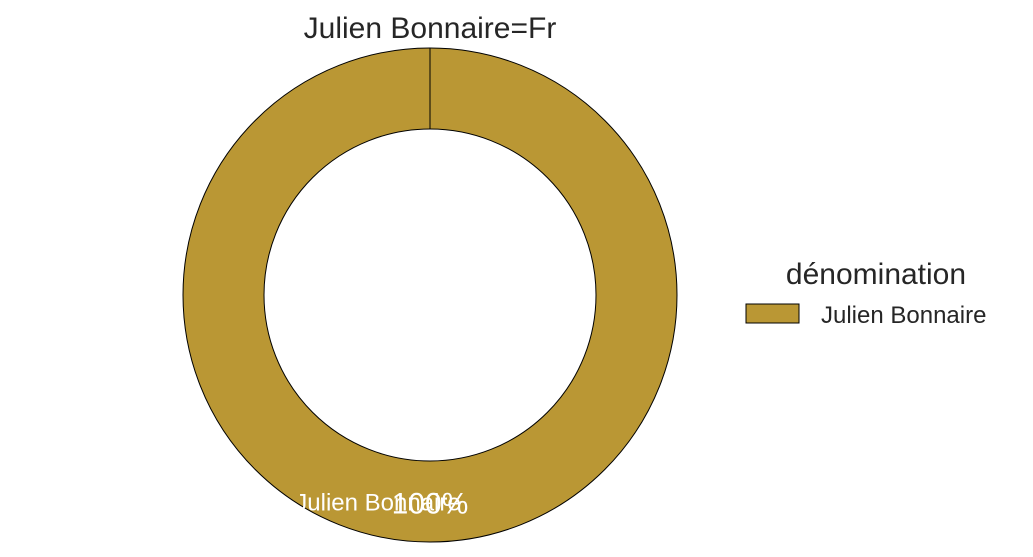 This screenshot has height=557, width=1033. What do you see at coordinates (865, 293) in the screenshot?
I see `legend: dénomination Julien Bonnaire` at bounding box center [865, 293].